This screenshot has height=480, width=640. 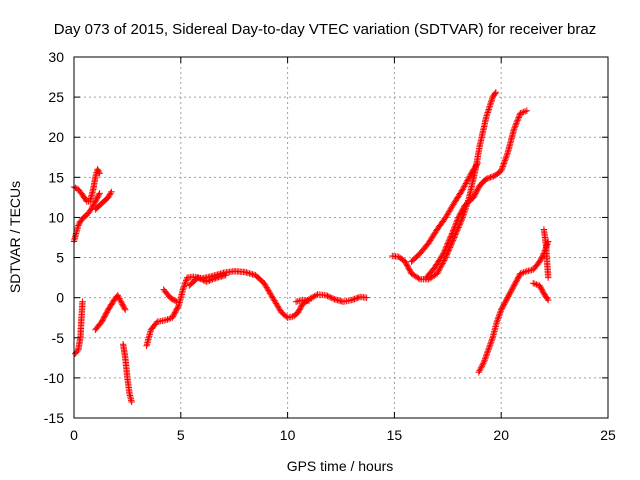 I want to click on x-tick-label: 0, so click(x=74, y=435).